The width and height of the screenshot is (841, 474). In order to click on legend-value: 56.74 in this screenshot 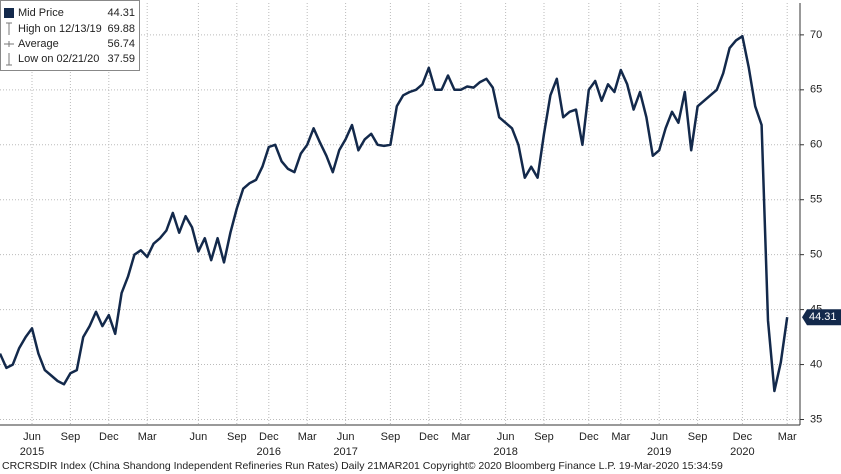, I will do `click(121, 44)`.